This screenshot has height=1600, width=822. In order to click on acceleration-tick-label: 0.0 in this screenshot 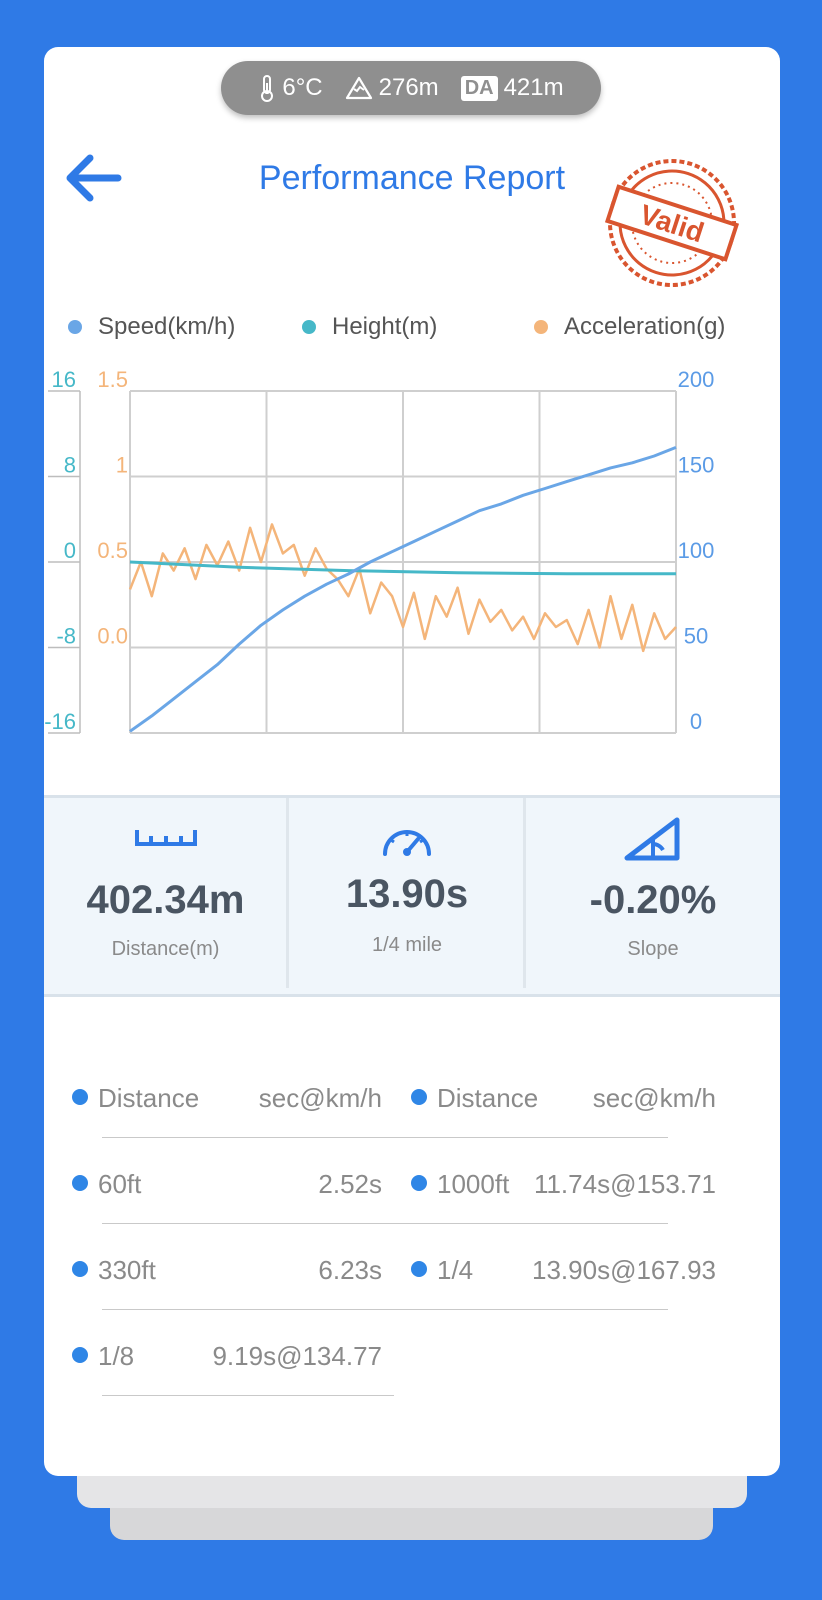, I will do `click(112, 636)`.